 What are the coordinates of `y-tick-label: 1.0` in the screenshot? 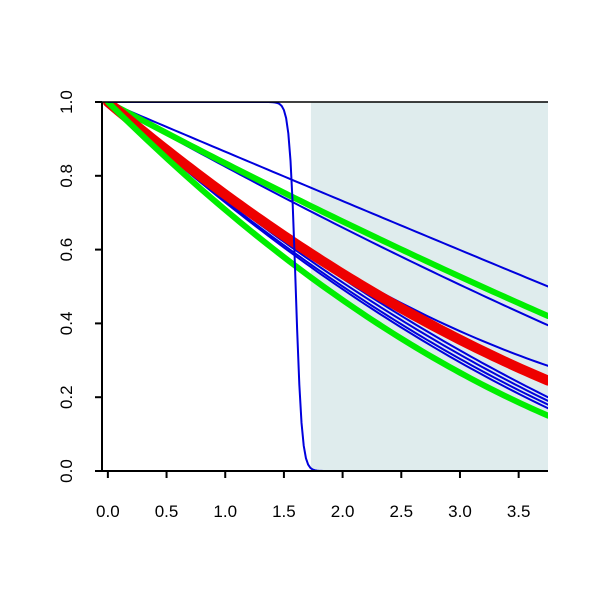 It's located at (66, 102).